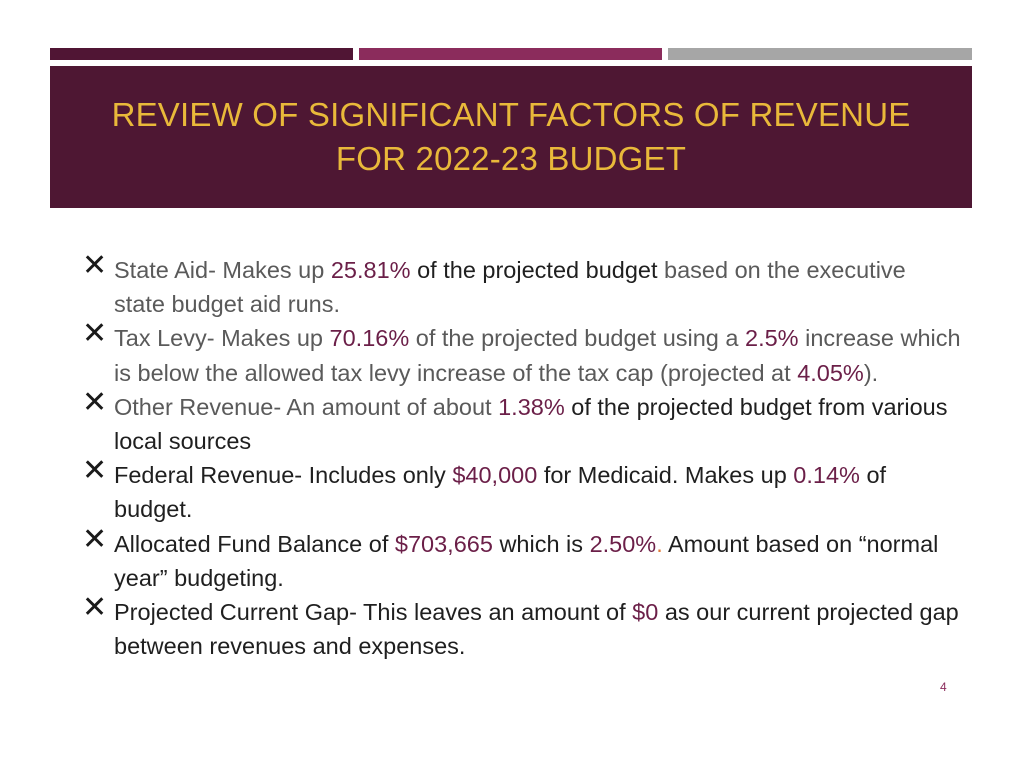 This screenshot has height=768, width=1024. I want to click on text-run: This leaves an amount of, so click(494, 612).